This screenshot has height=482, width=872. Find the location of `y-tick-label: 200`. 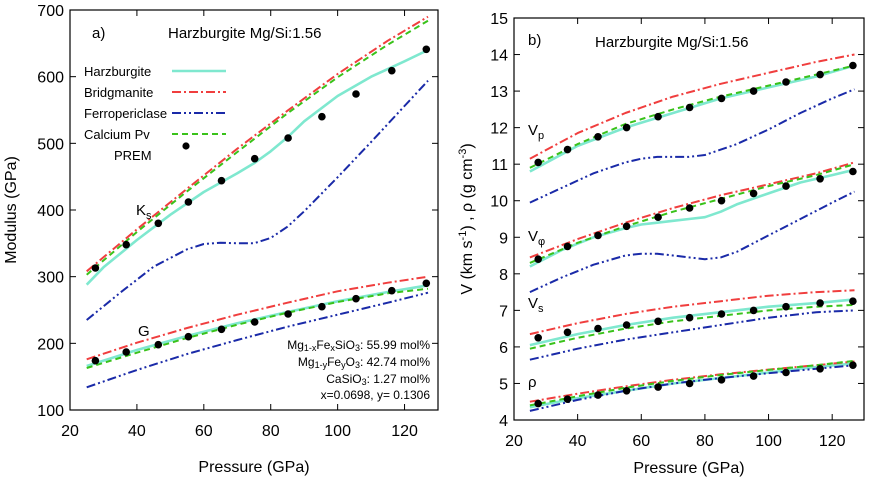

y-tick-label: 200 is located at coordinates (50, 344).